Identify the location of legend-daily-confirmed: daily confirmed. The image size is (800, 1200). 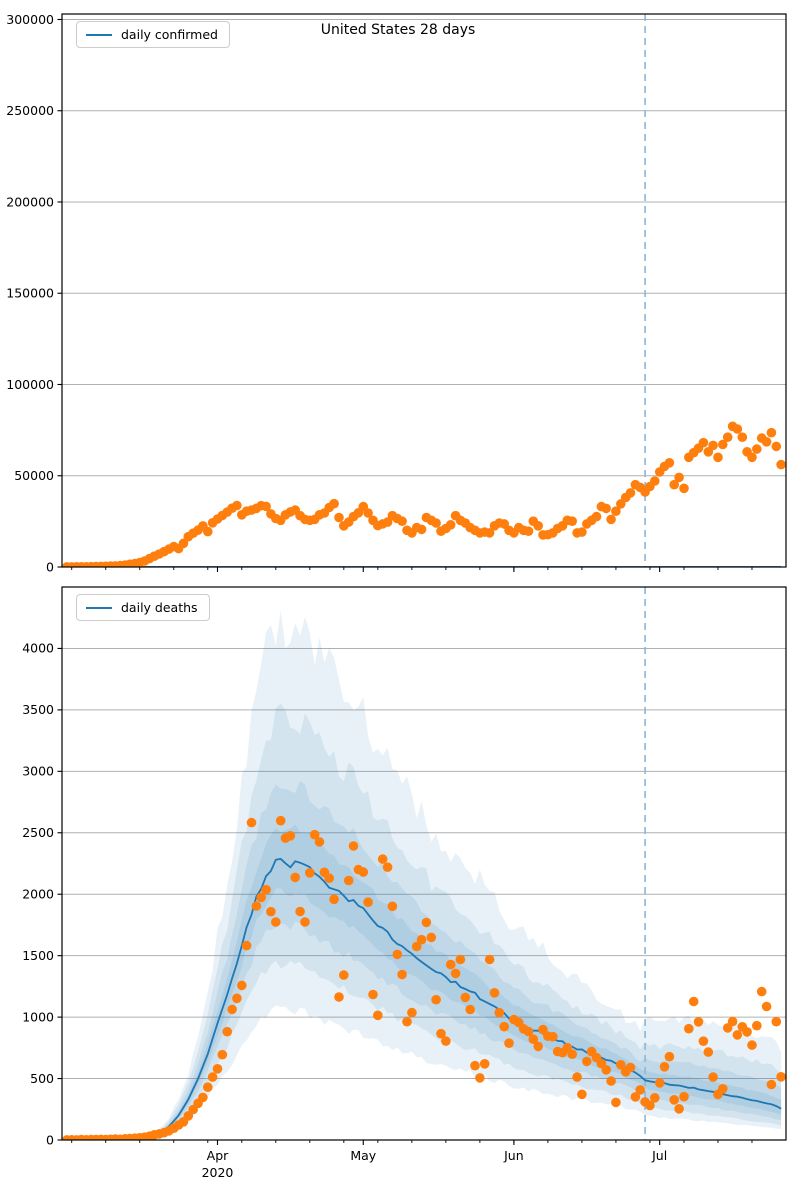
(153, 34).